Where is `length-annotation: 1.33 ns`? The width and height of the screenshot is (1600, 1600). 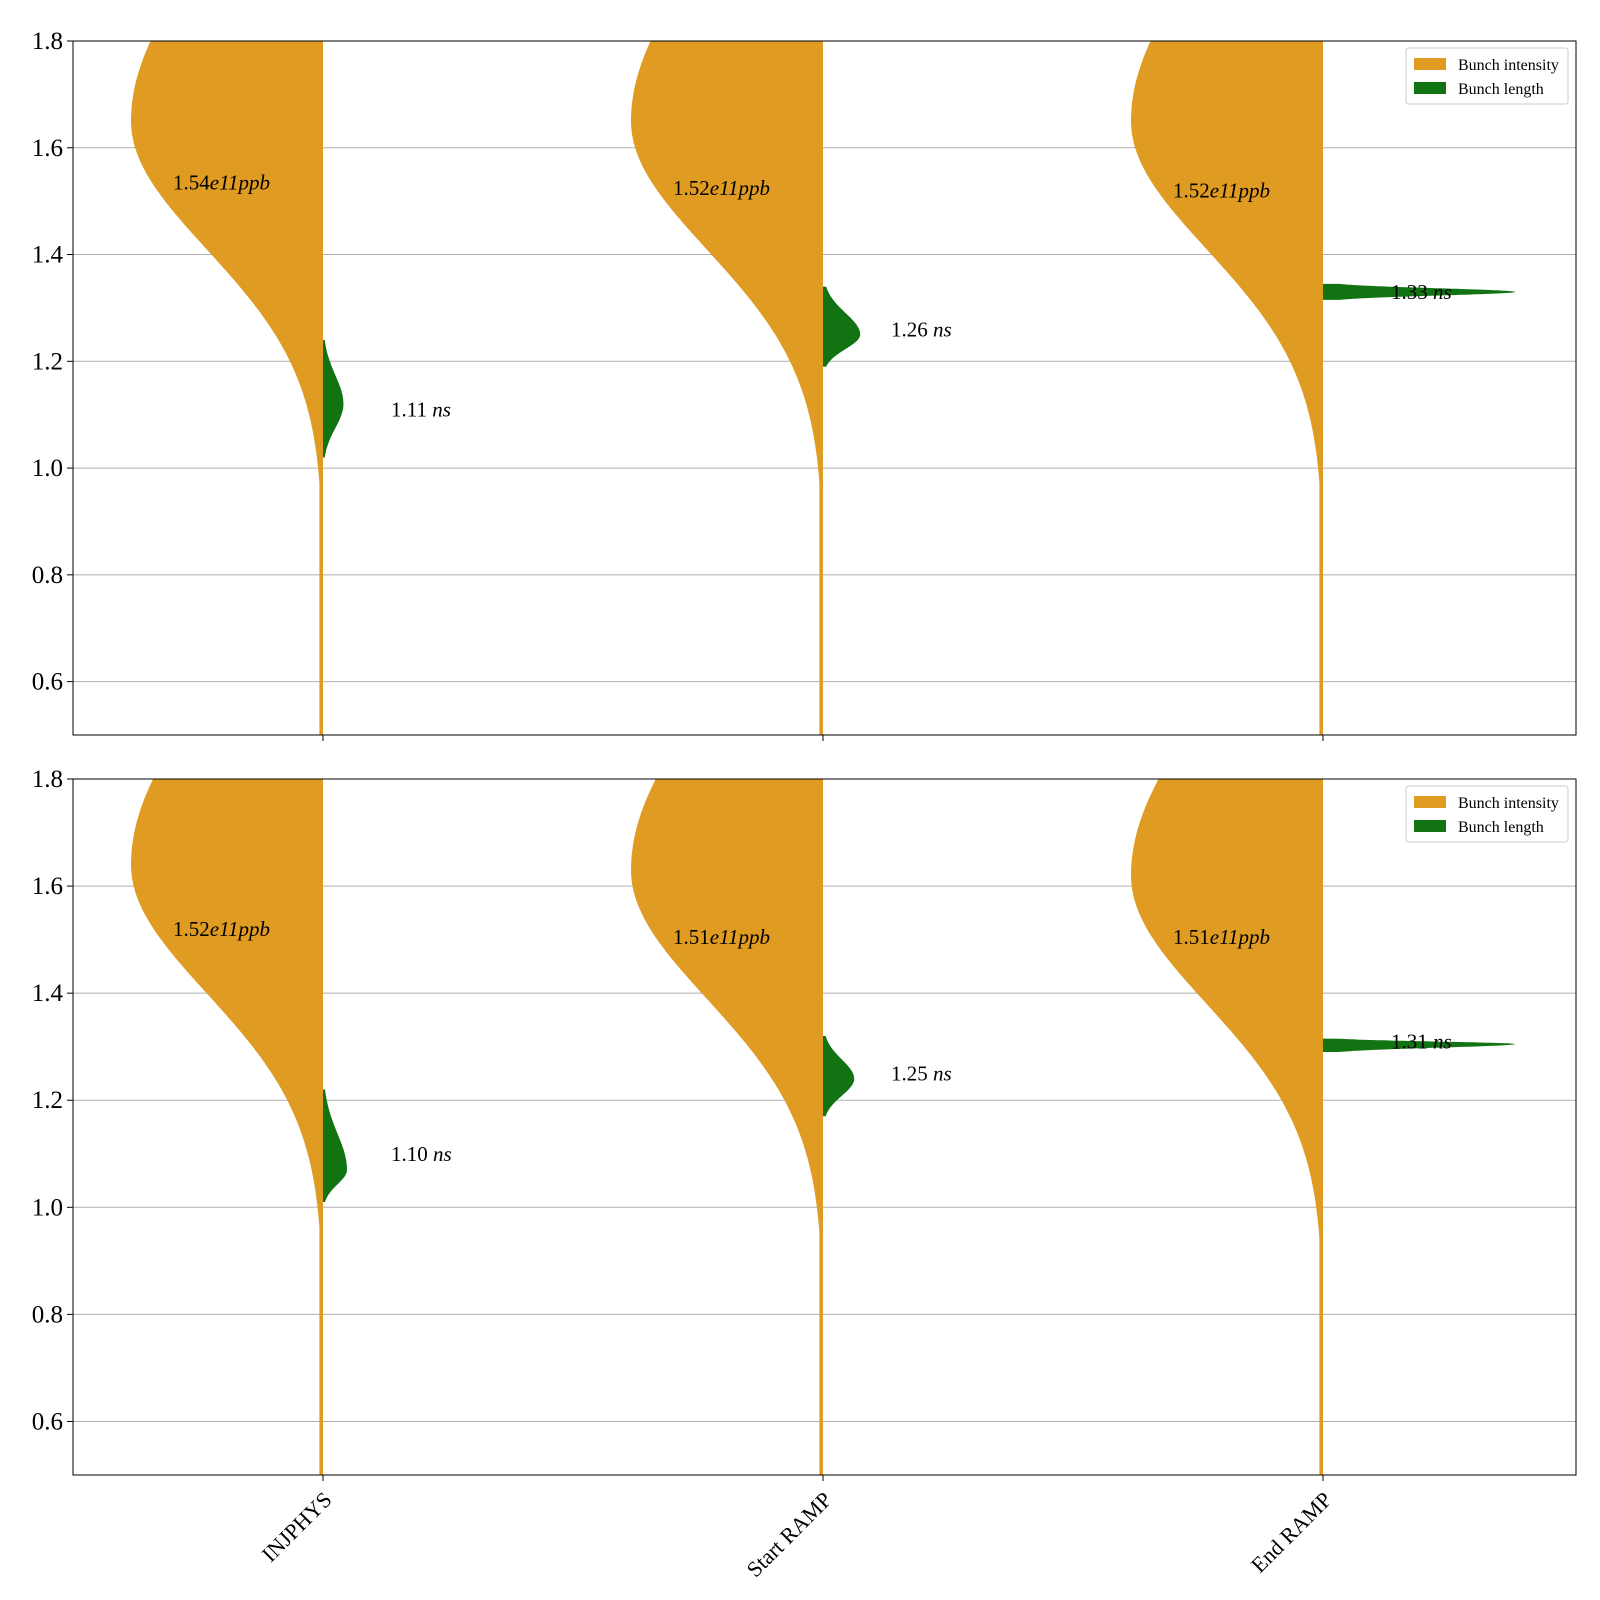 length-annotation: 1.33 ns is located at coordinates (1421, 292).